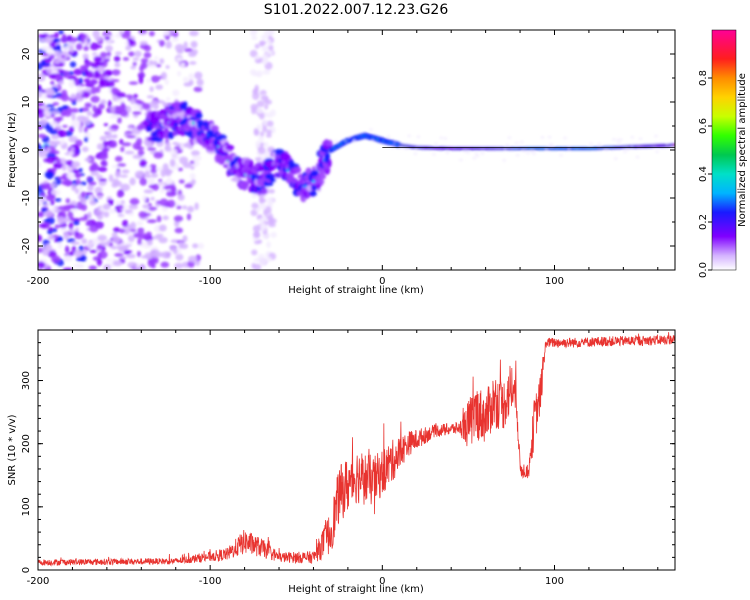 The width and height of the screenshot is (750, 600). What do you see at coordinates (703, 174) in the screenshot?
I see `colorbar-tick-label: 0.4` at bounding box center [703, 174].